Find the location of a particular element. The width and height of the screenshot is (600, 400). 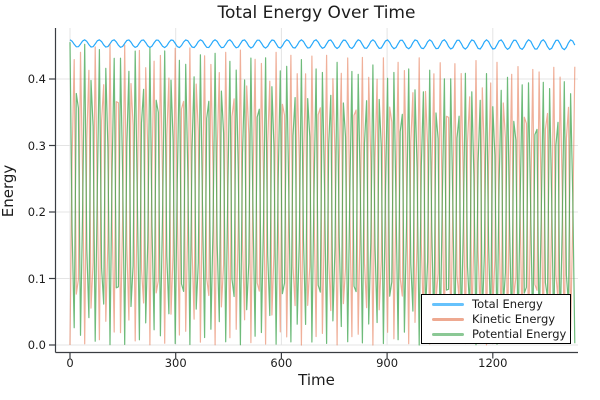

x-tick-label: 1200 is located at coordinates (493, 363).